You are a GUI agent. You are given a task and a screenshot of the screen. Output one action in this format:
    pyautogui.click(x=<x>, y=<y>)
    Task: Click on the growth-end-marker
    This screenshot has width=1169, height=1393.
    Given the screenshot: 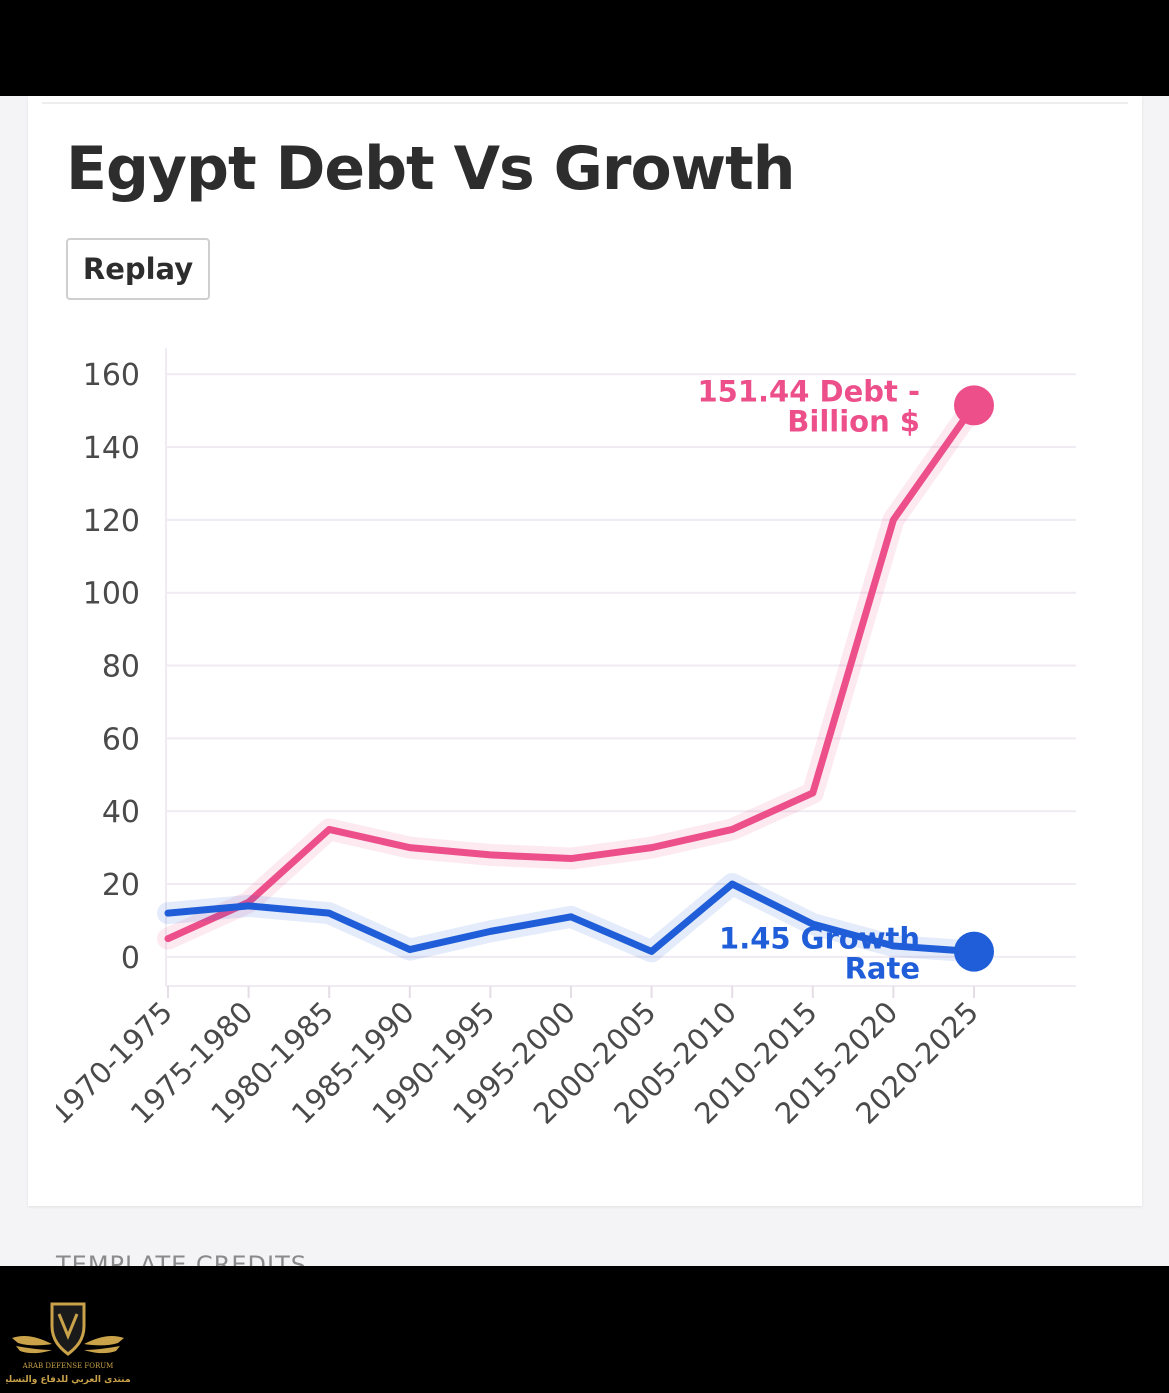 What is the action you would take?
    pyautogui.click(x=974, y=951)
    